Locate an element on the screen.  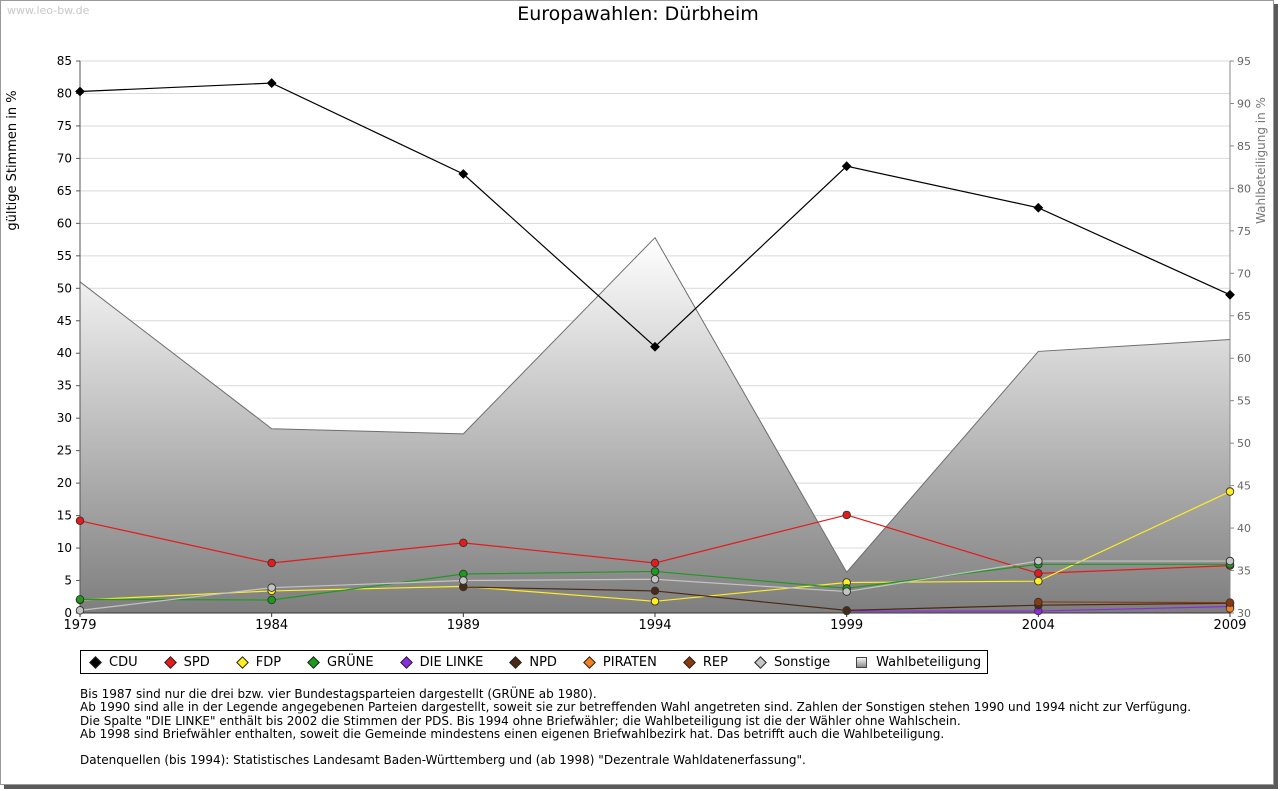
y-tick-label: 75 is located at coordinates (64, 126).